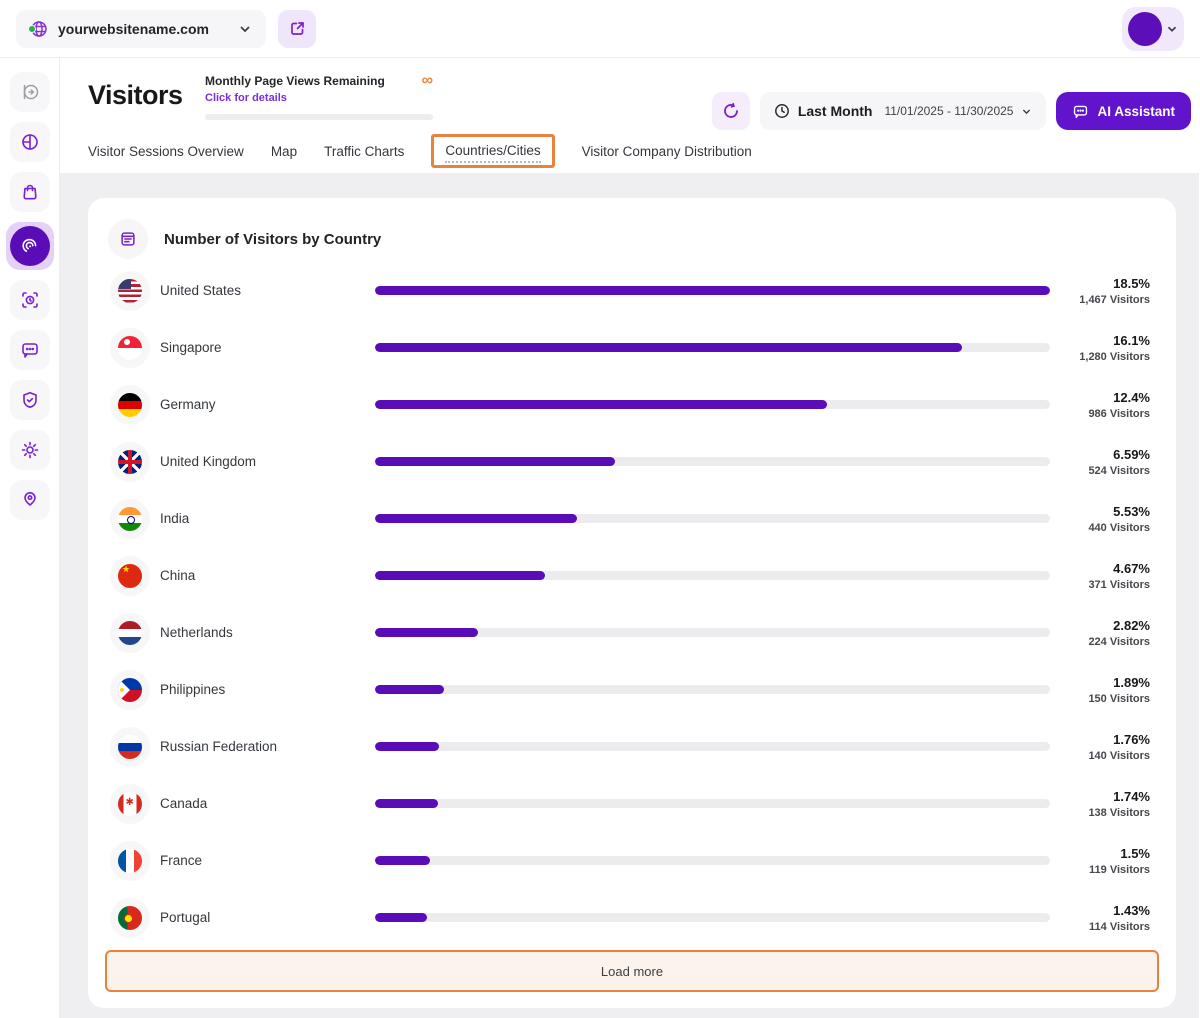 The width and height of the screenshot is (1200, 1018). What do you see at coordinates (600, 29) in the screenshot?
I see `topbar: yourwebsitename.com` at bounding box center [600, 29].